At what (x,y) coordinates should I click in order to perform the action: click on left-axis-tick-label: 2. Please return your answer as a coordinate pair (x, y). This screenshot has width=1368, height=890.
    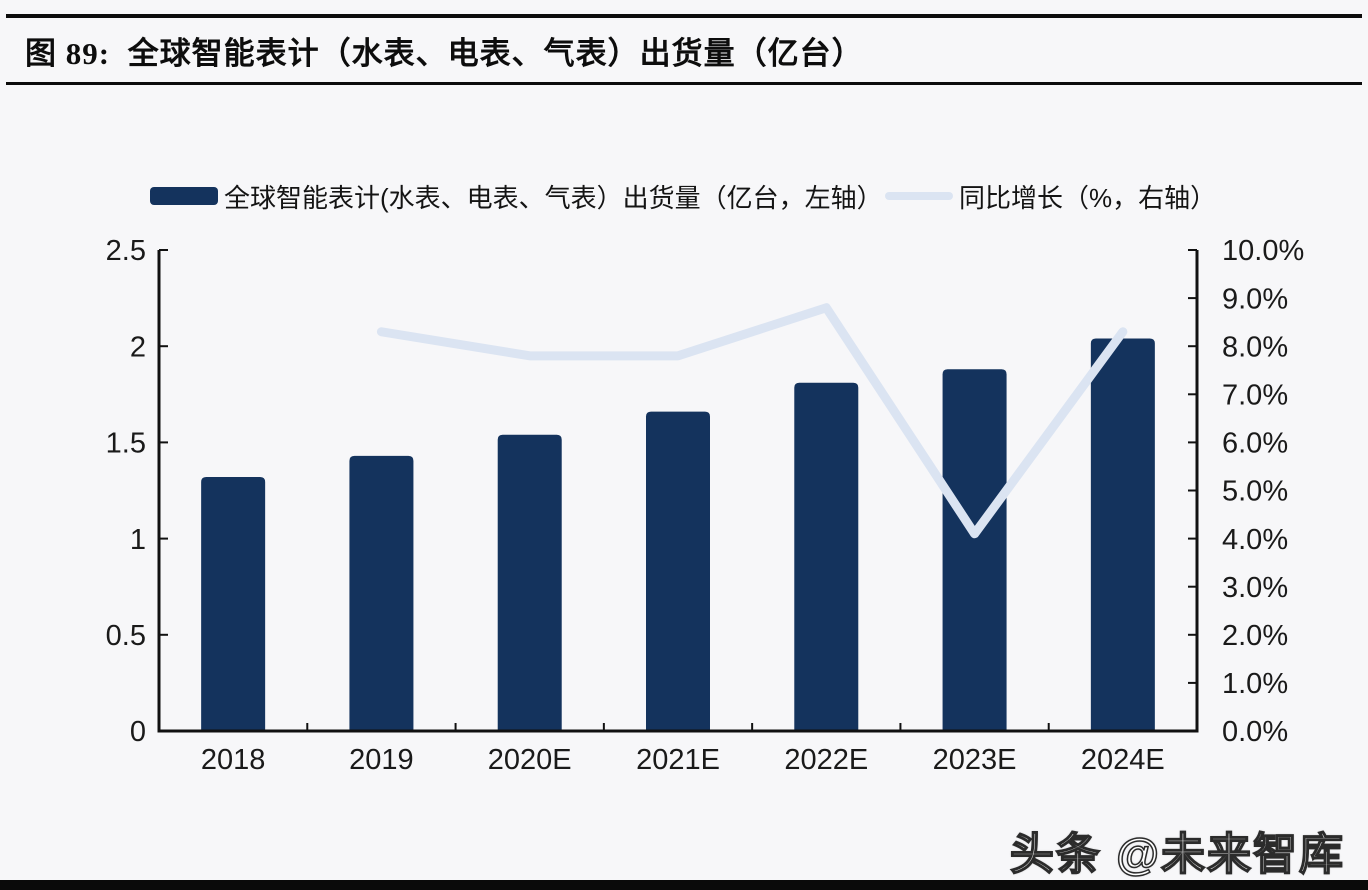
    Looking at the image, I should click on (138, 347).